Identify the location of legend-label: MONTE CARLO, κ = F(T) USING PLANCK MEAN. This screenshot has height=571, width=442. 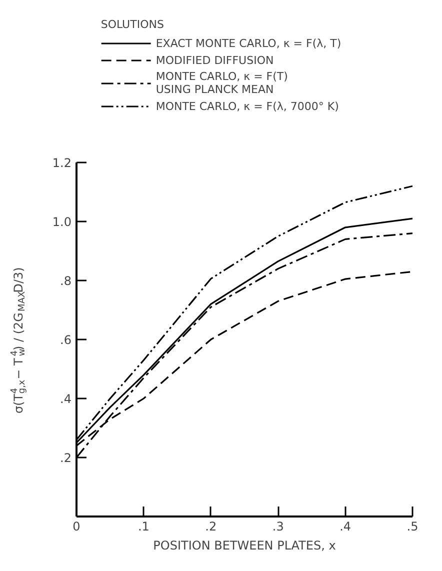
(222, 83).